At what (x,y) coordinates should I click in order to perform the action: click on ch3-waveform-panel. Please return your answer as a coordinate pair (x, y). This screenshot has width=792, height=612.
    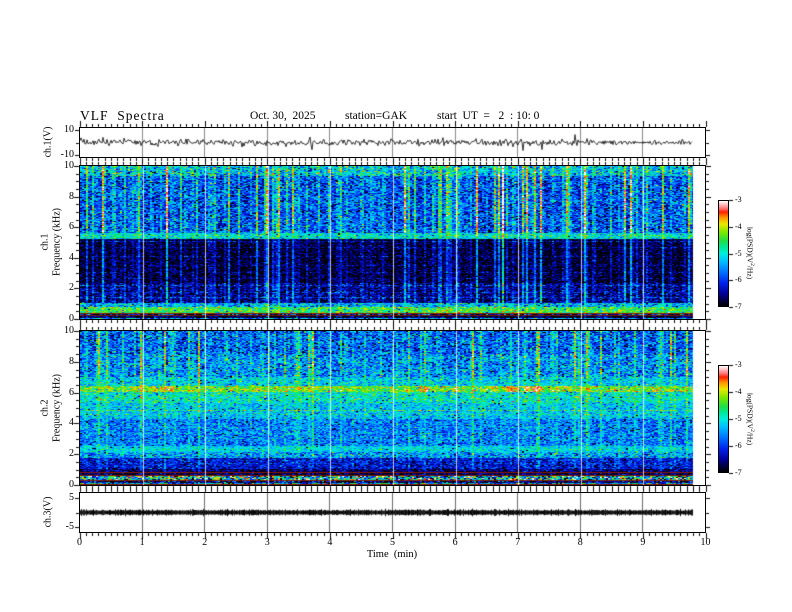
    Looking at the image, I should click on (392, 512).